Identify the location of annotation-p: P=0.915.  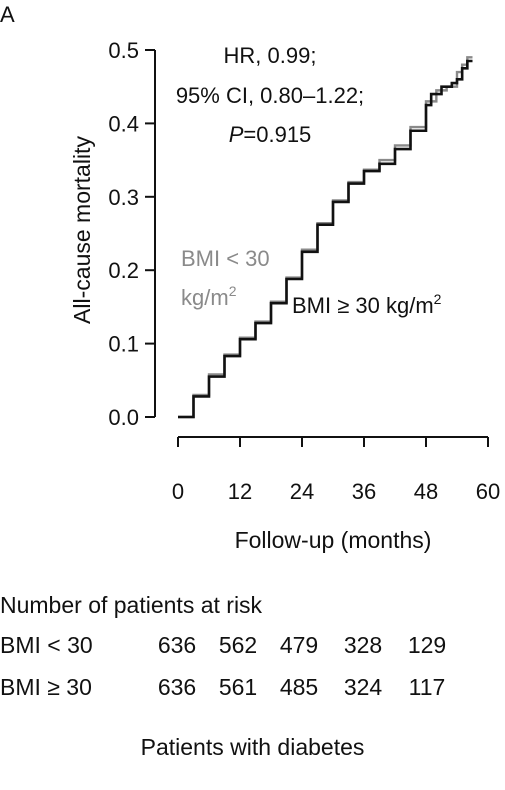
(270, 134).